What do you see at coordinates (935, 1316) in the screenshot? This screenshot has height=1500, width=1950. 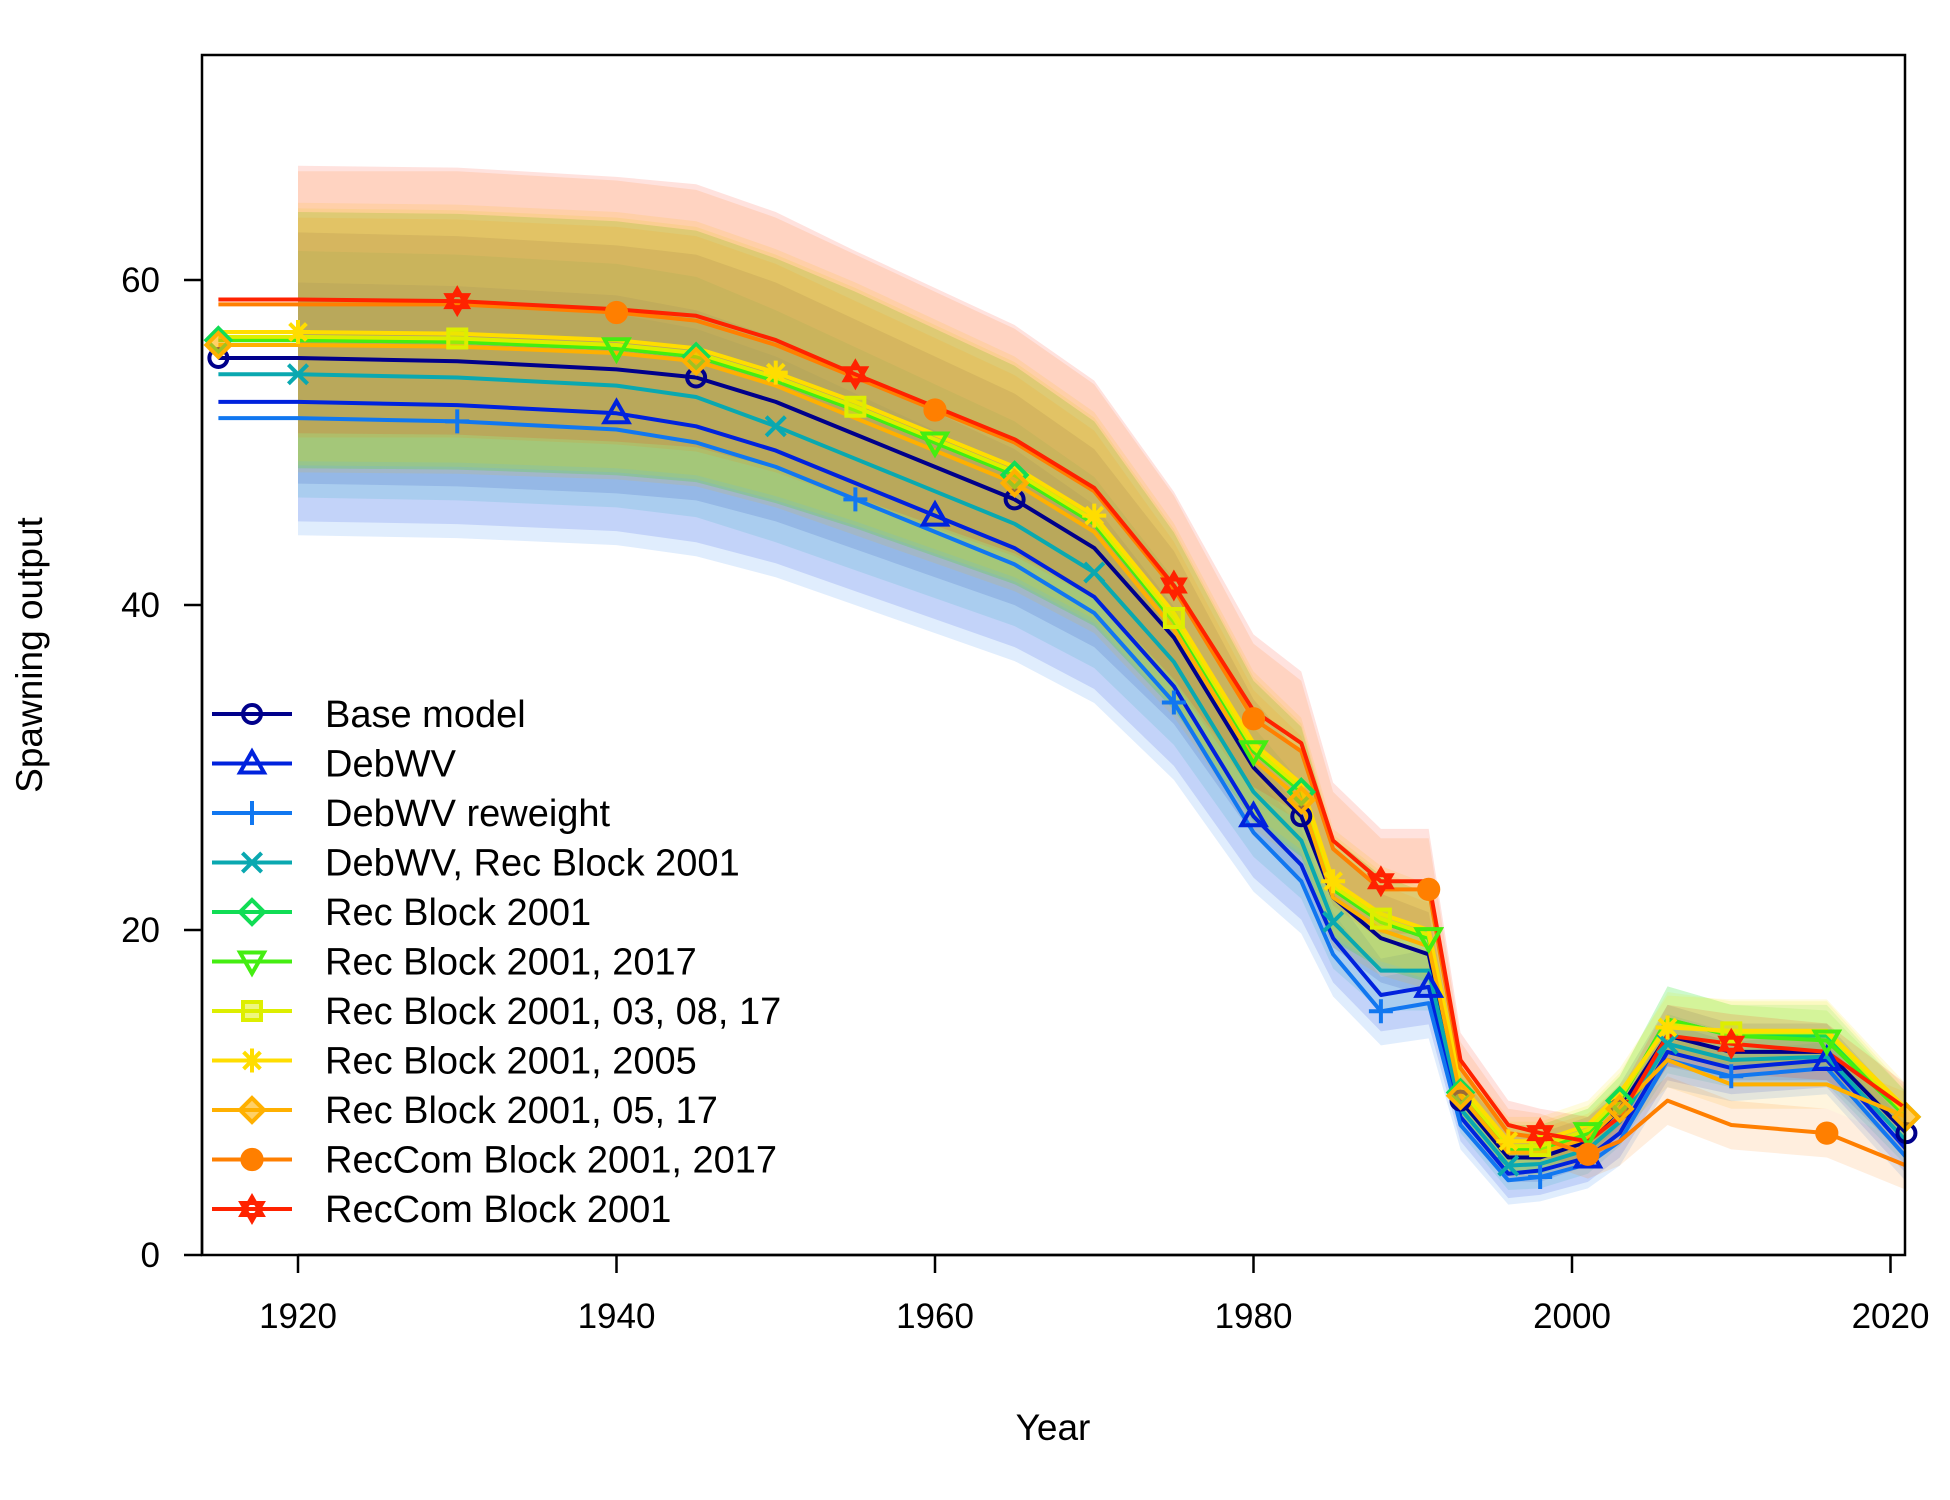 I see `x-tick-label: 1960` at bounding box center [935, 1316].